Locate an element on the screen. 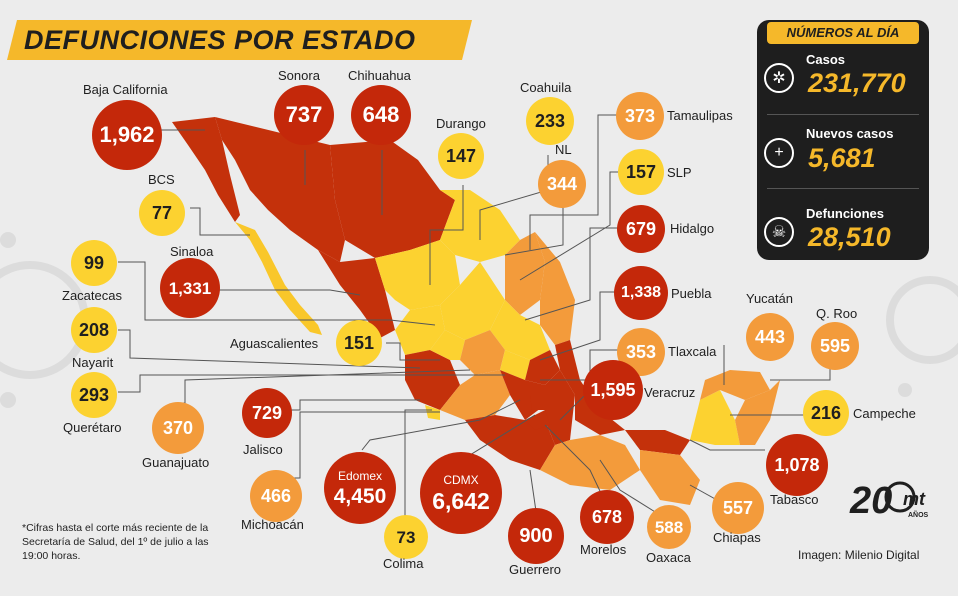 The width and height of the screenshot is (958, 596). state-michoacan is located at coordinates (475, 395).